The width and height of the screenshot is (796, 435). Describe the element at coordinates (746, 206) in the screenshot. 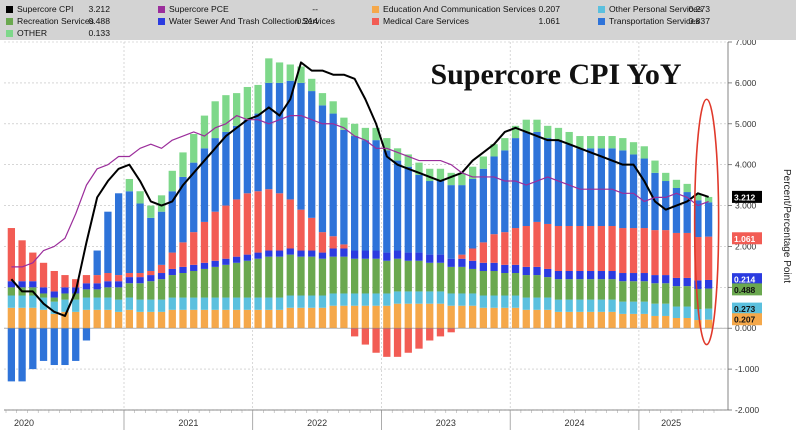

I see `y-tick-label: 3.000` at that location.